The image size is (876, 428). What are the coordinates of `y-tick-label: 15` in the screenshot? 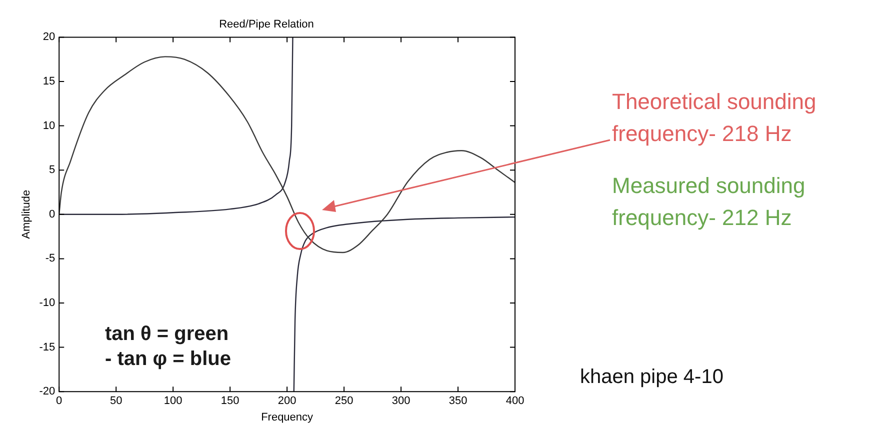 It's located at (49, 82).